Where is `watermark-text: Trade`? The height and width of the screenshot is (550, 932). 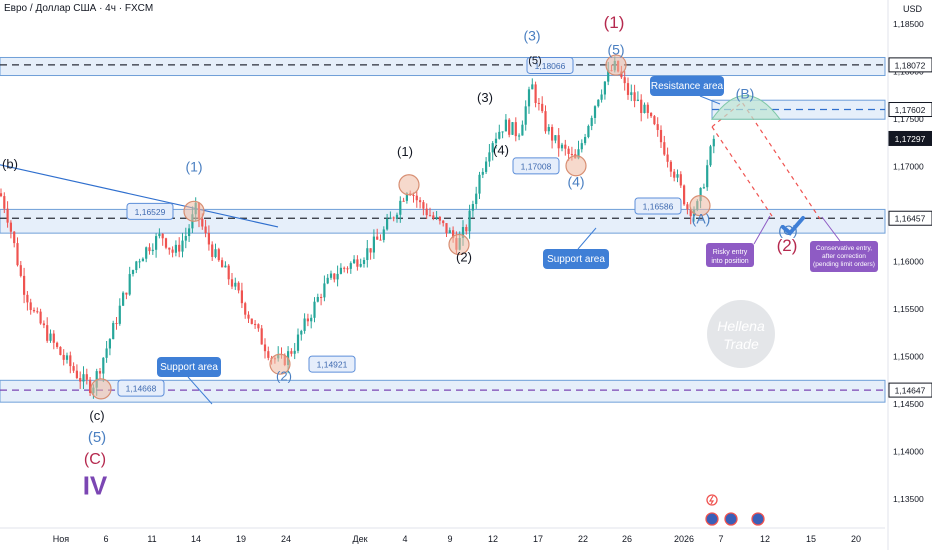
watermark-text: Trade is located at coordinates (741, 344).